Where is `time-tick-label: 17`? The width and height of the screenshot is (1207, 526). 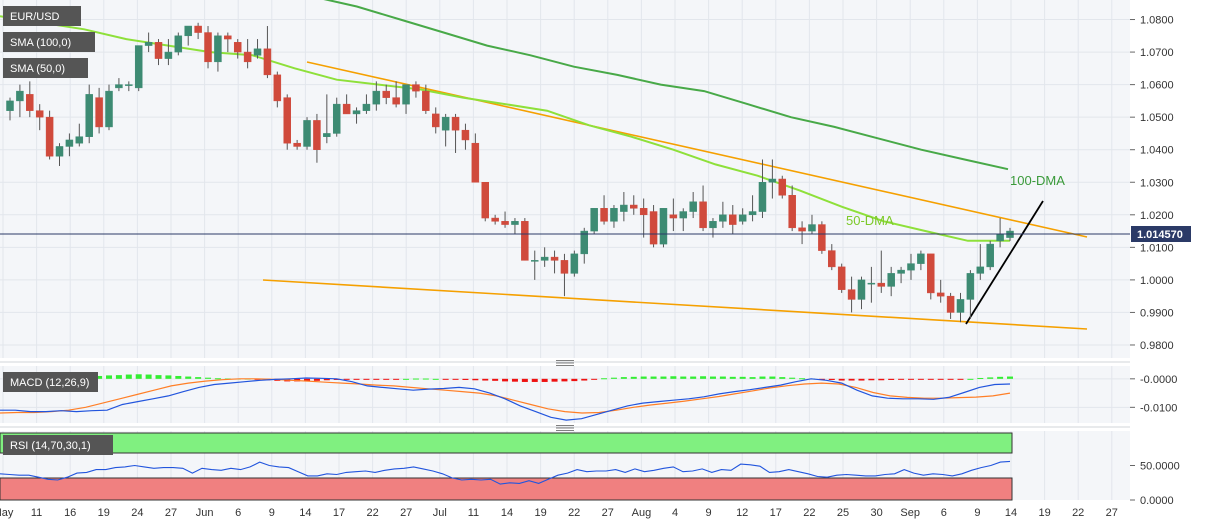
time-tick-label: 17 is located at coordinates (339, 513).